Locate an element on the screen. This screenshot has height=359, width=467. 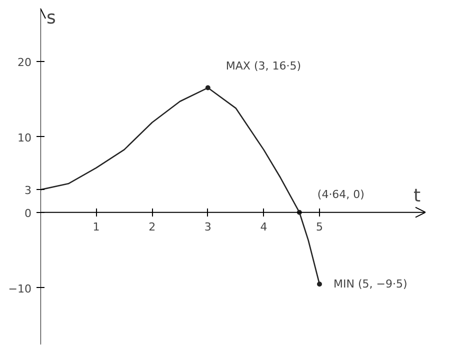
x-tick-label: 4 is located at coordinates (264, 227).